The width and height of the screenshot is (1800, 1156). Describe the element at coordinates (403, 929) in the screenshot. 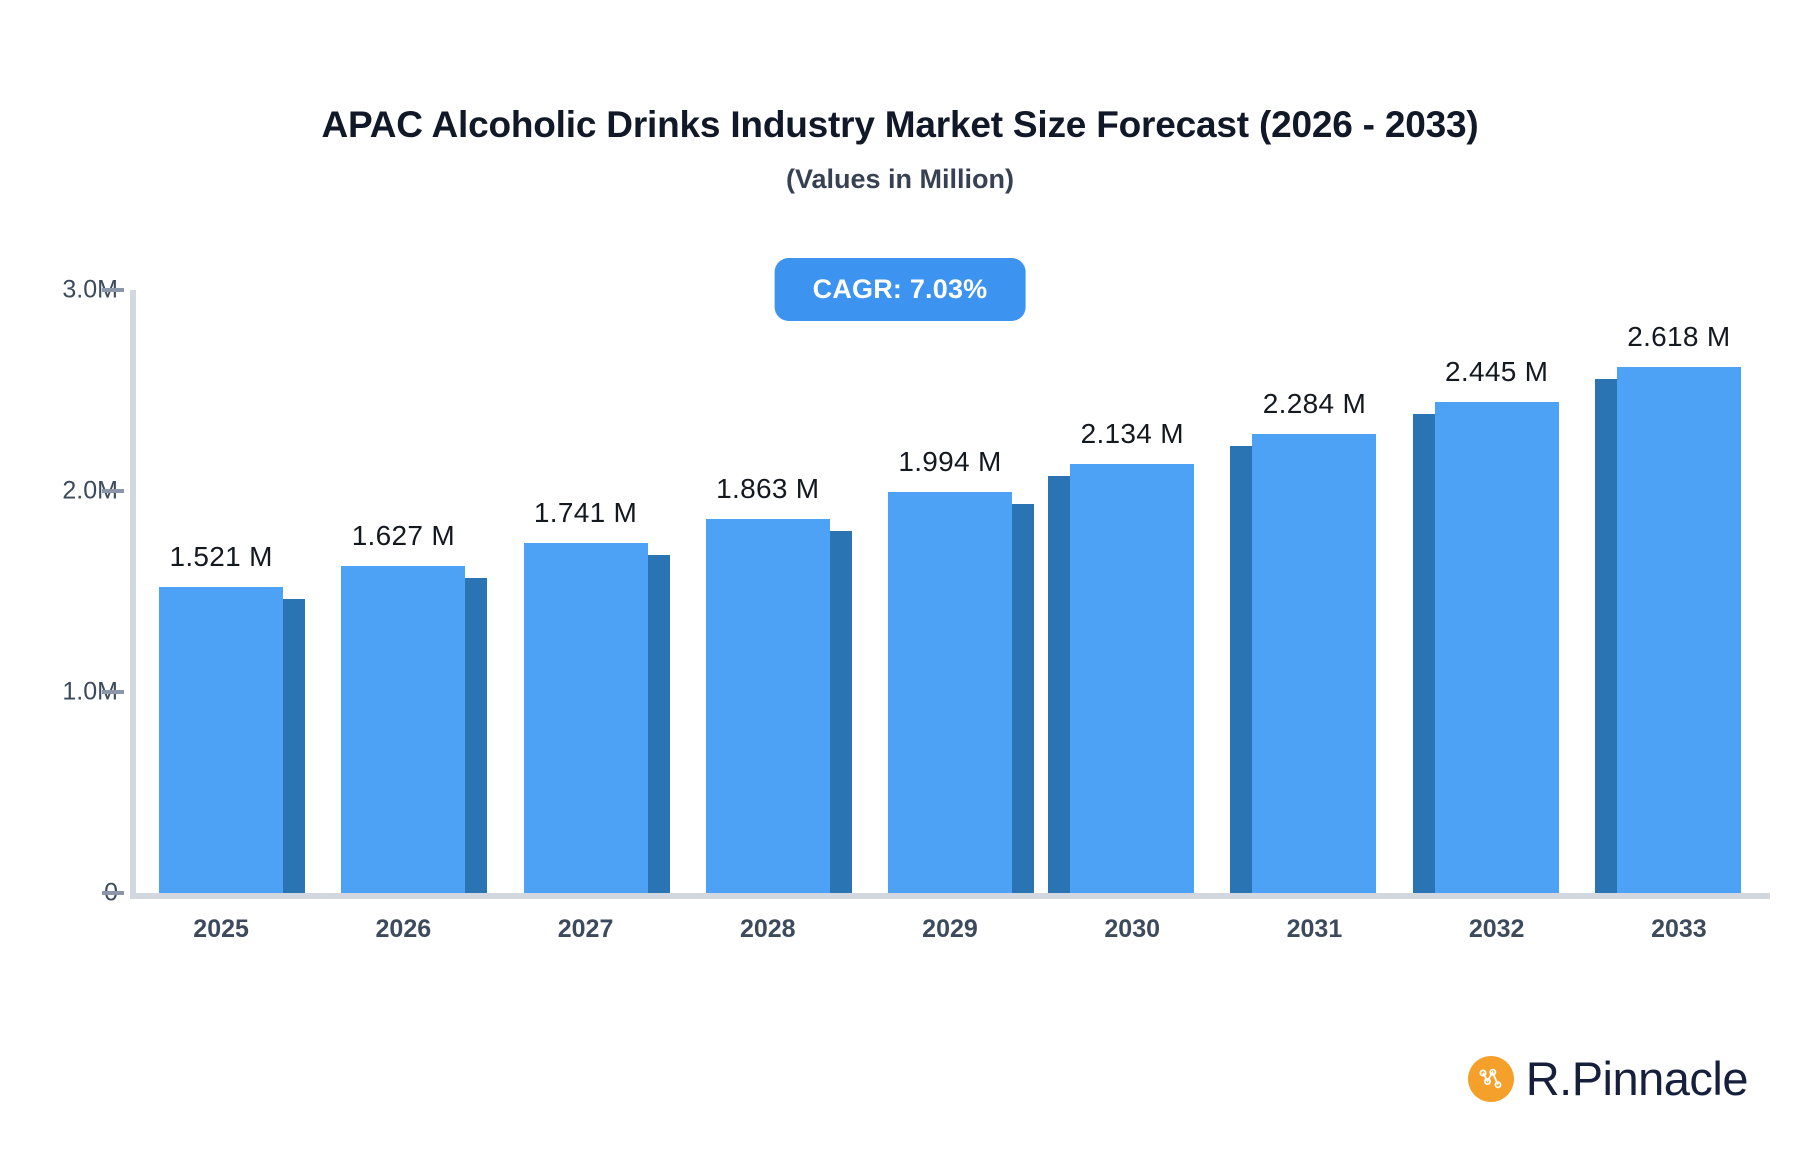

I see `x-axis-tick-label: 2026` at that location.